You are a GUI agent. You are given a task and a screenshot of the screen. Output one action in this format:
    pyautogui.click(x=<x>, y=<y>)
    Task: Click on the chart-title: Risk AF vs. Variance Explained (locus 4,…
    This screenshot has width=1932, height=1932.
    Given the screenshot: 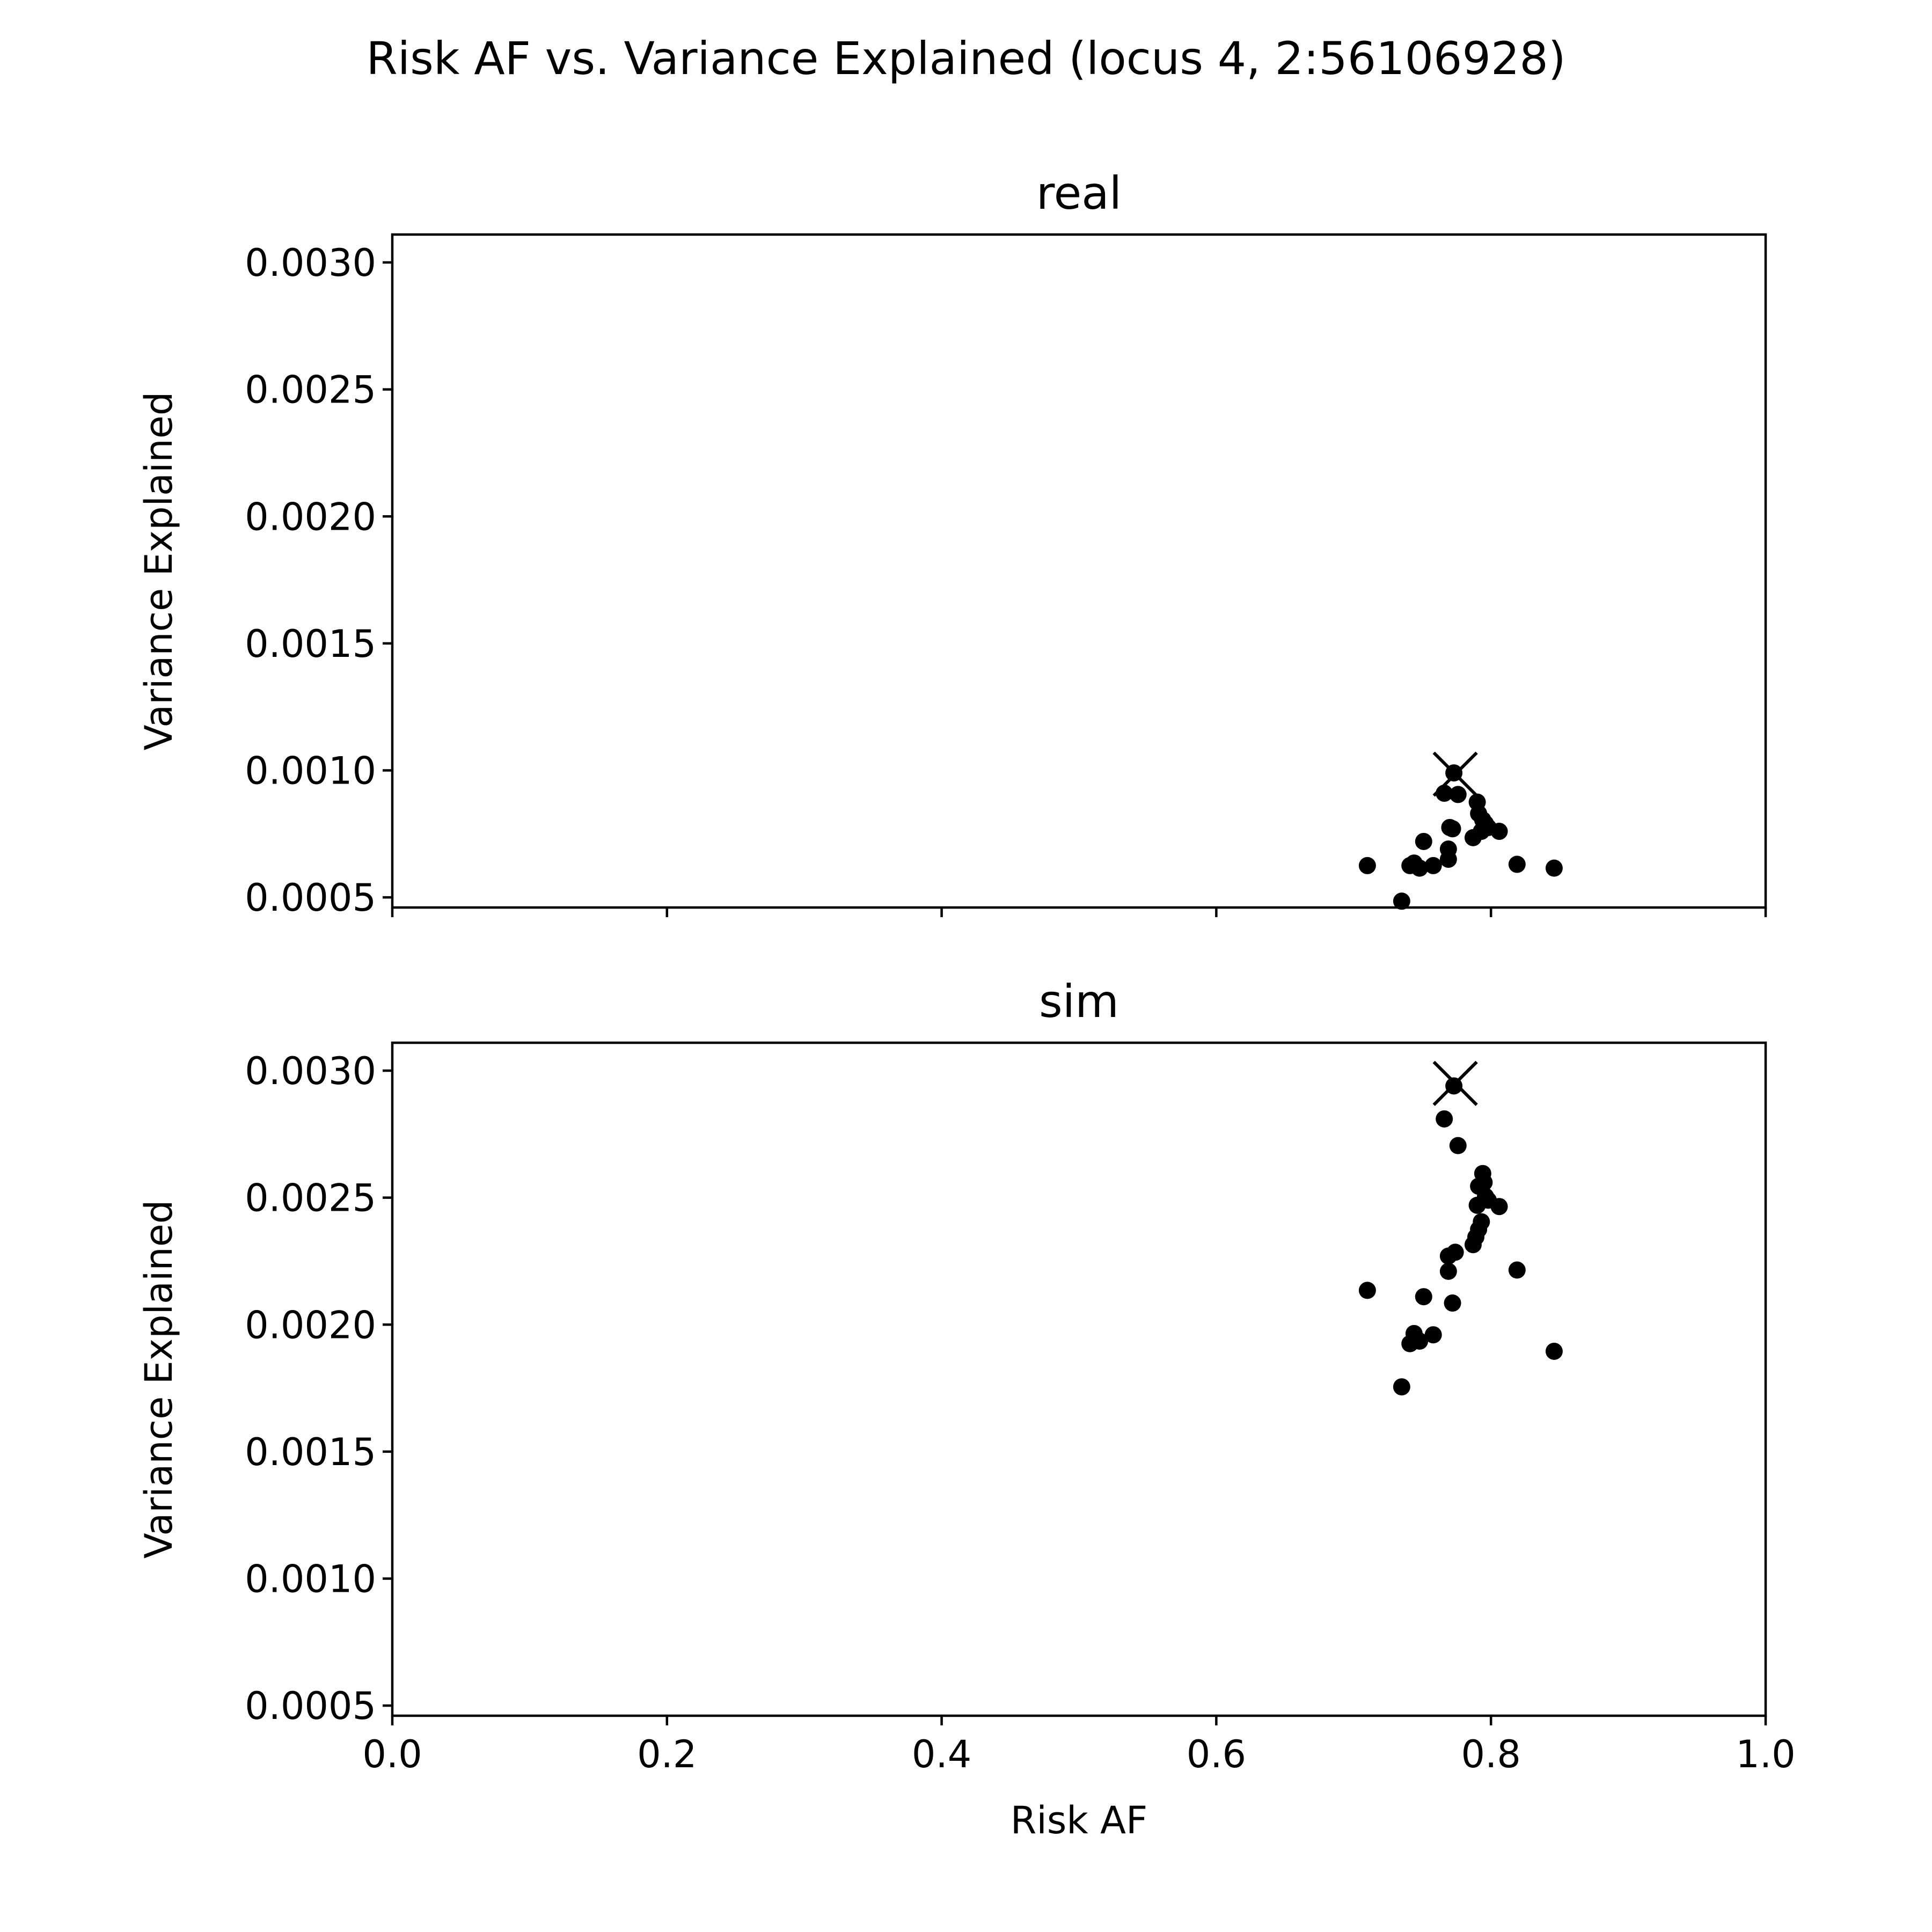 What is the action you would take?
    pyautogui.click(x=965, y=58)
    